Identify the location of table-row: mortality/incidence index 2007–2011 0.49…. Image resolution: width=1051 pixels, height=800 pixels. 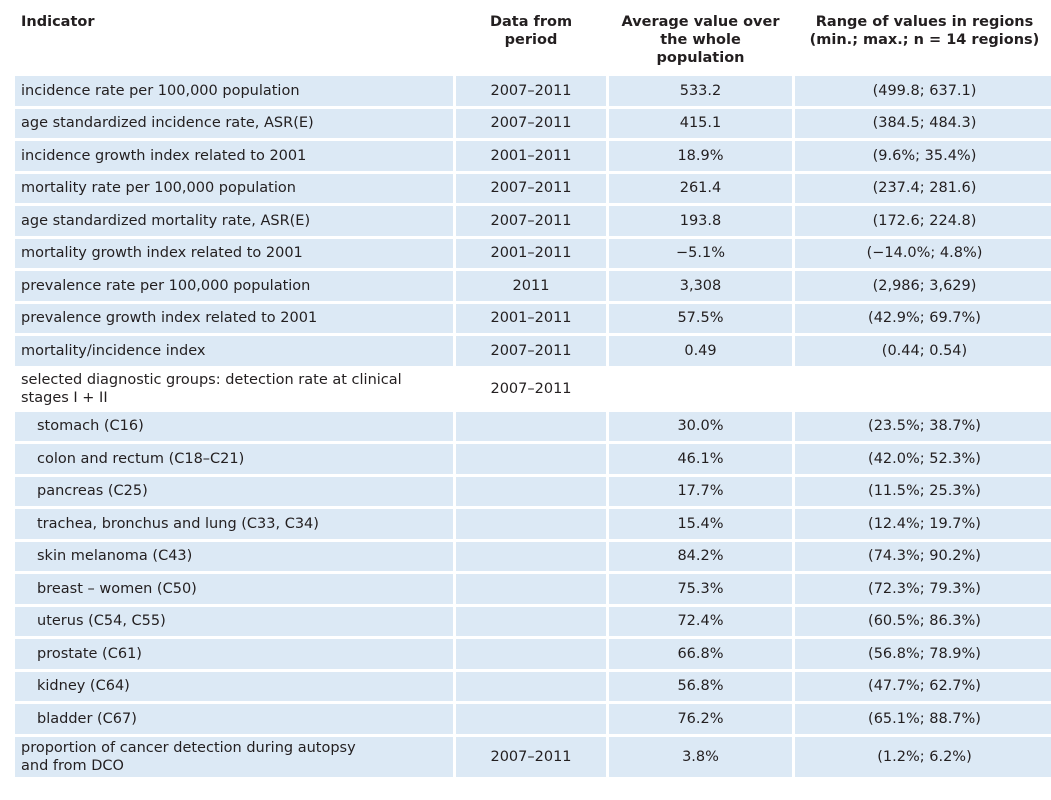
(533, 351).